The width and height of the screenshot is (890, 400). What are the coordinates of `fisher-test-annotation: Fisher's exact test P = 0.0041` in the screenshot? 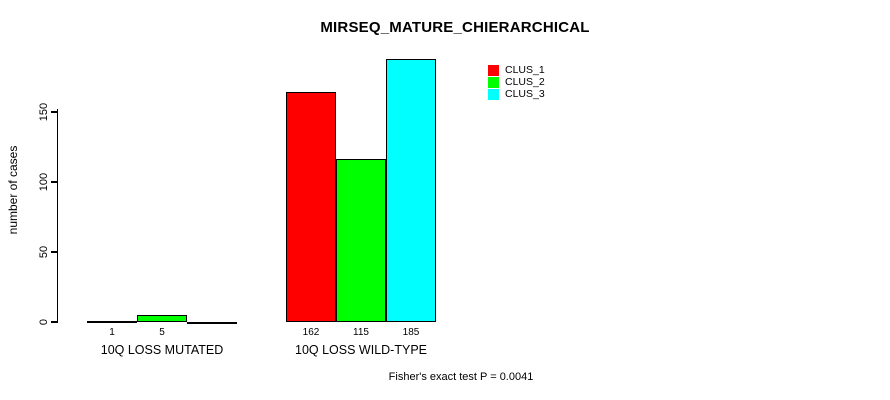 It's located at (461, 377).